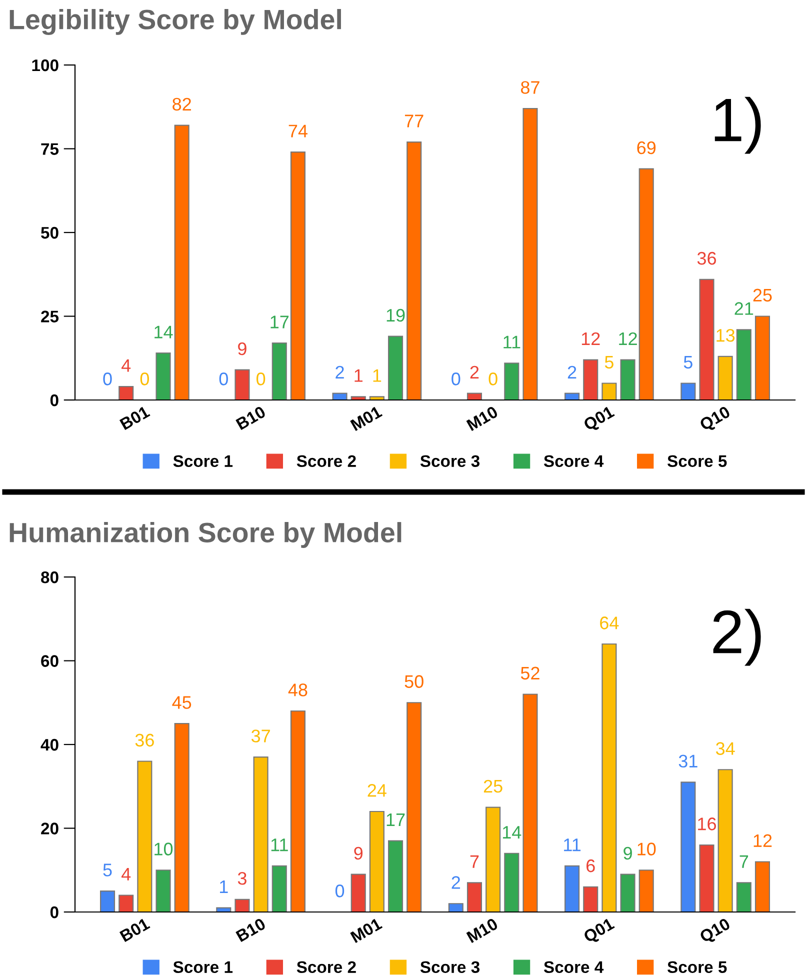  I want to click on data-label: 16, so click(707, 824).